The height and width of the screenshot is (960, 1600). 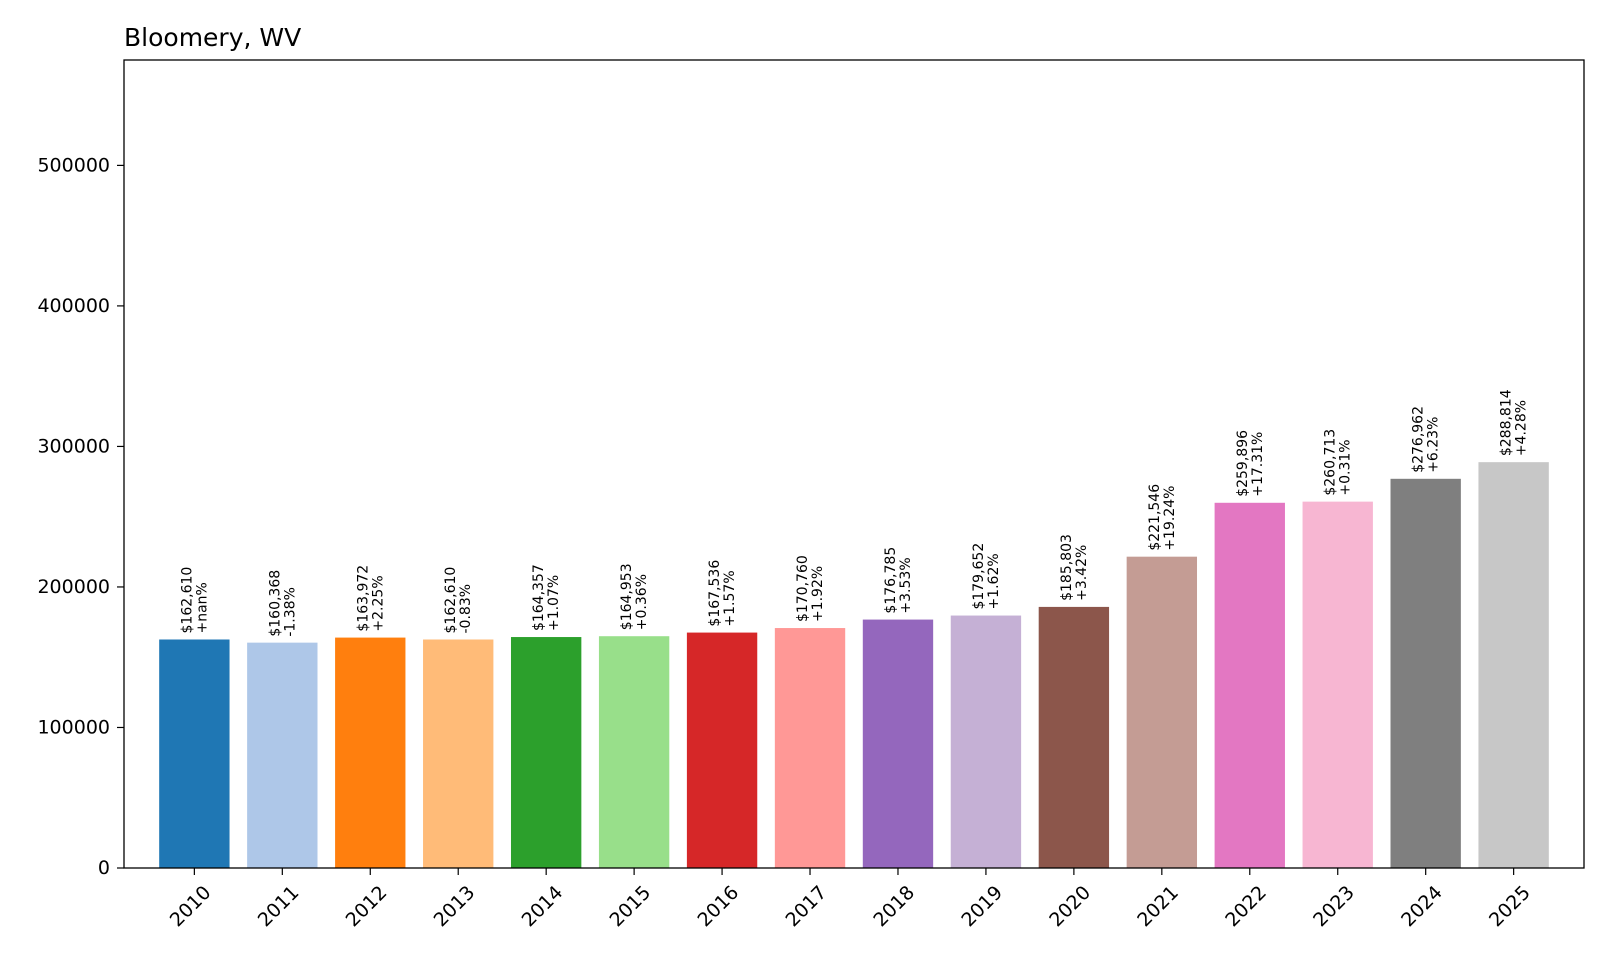 What do you see at coordinates (806, 907) in the screenshot?
I see `x-tick-label: 2017` at bounding box center [806, 907].